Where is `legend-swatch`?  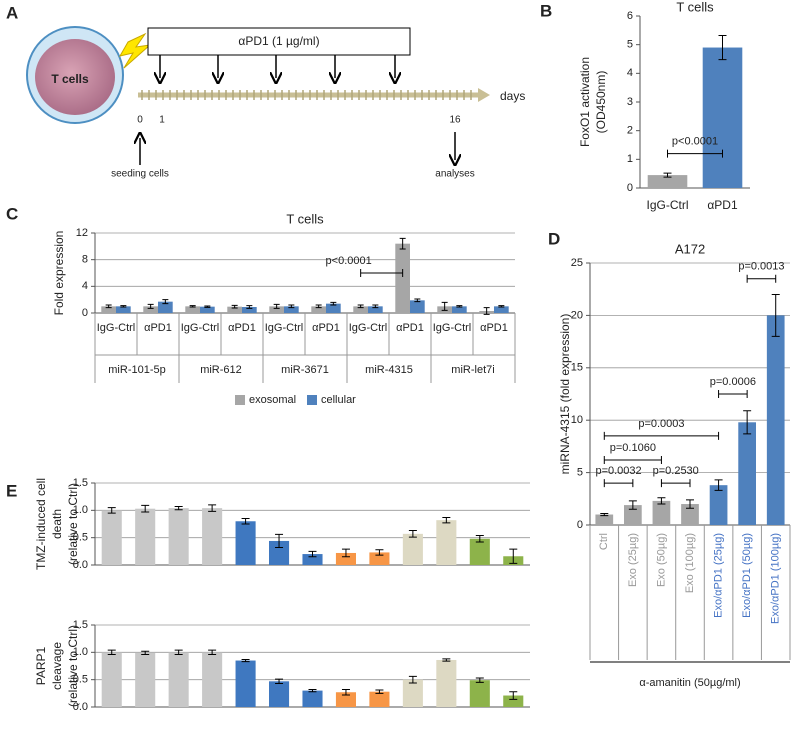
legend-swatch is located at coordinates (312, 400).